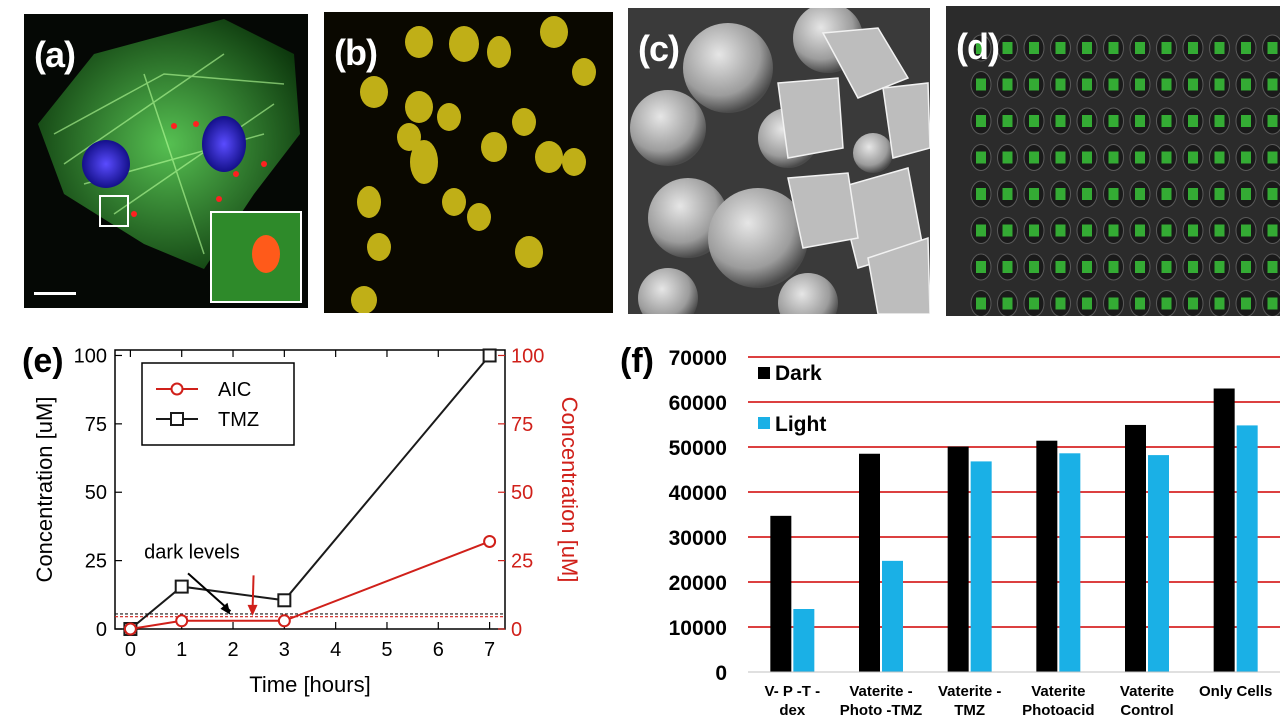  Describe the element at coordinates (793, 691) in the screenshot. I see `category-label: V- P -T -` at that location.